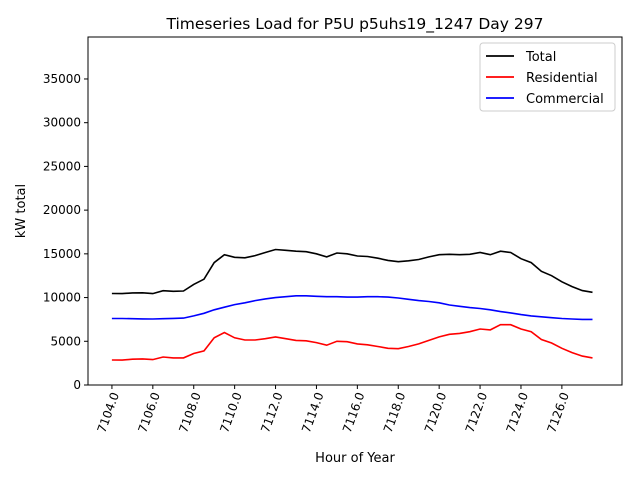 The height and width of the screenshot is (484, 640). I want to click on y-tick-label: 15000, so click(62, 254).